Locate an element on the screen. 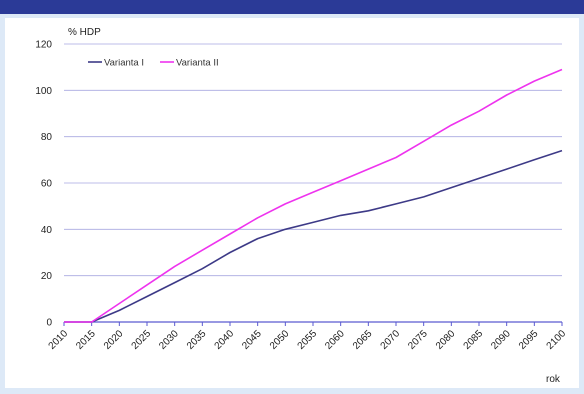  header-bar is located at coordinates (292, 7).